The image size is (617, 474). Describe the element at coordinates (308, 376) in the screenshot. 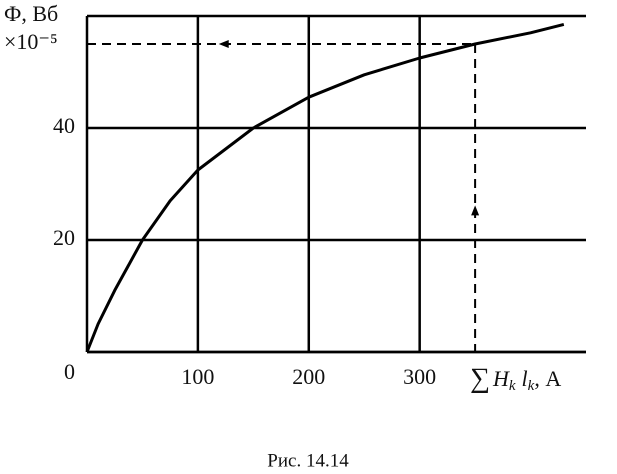

I see `x-tick-label: 200` at that location.